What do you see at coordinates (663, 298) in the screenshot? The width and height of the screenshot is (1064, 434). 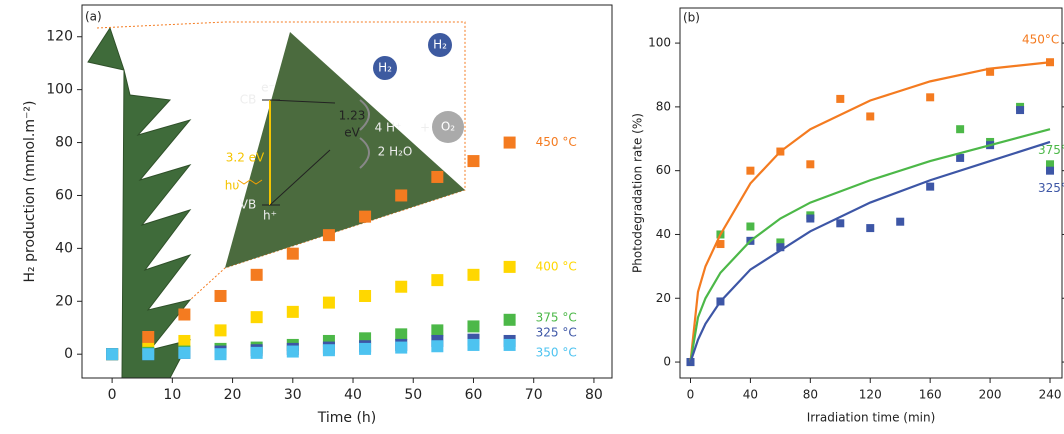 I see `y-tick-label: 20` at bounding box center [663, 298].